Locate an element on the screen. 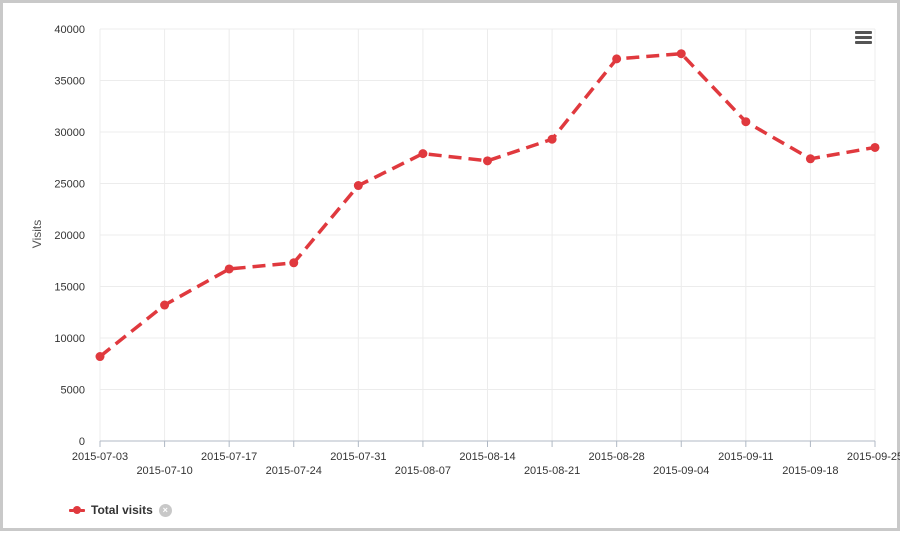  y-tick-label: 20000 is located at coordinates (69, 236).